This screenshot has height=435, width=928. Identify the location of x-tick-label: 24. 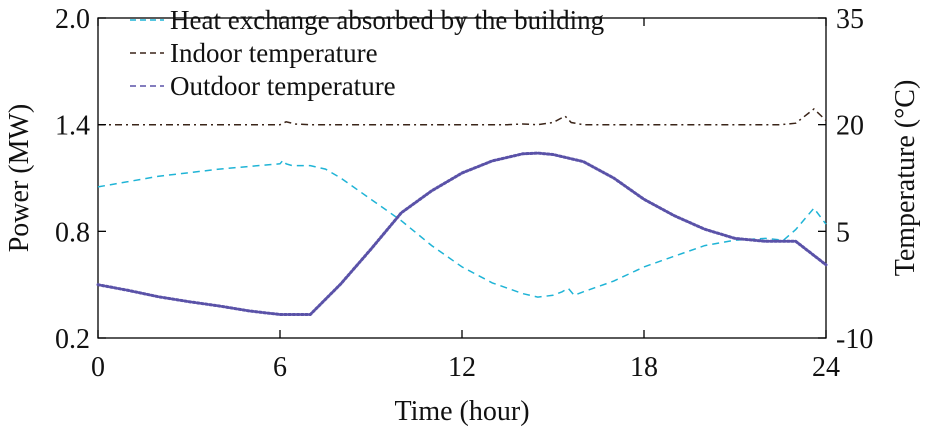
(826, 367).